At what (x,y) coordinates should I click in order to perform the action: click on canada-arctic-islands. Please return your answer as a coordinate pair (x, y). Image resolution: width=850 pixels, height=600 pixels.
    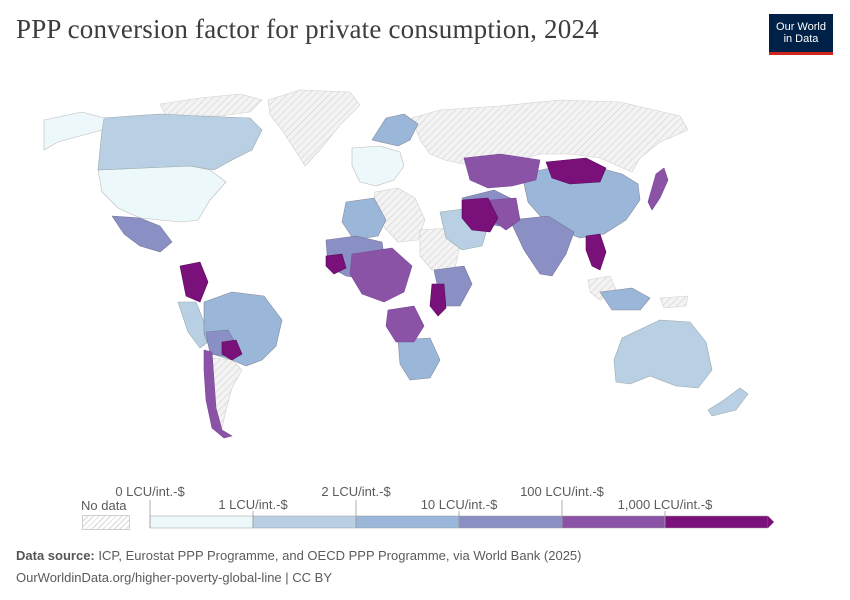
    Looking at the image, I should click on (211, 105).